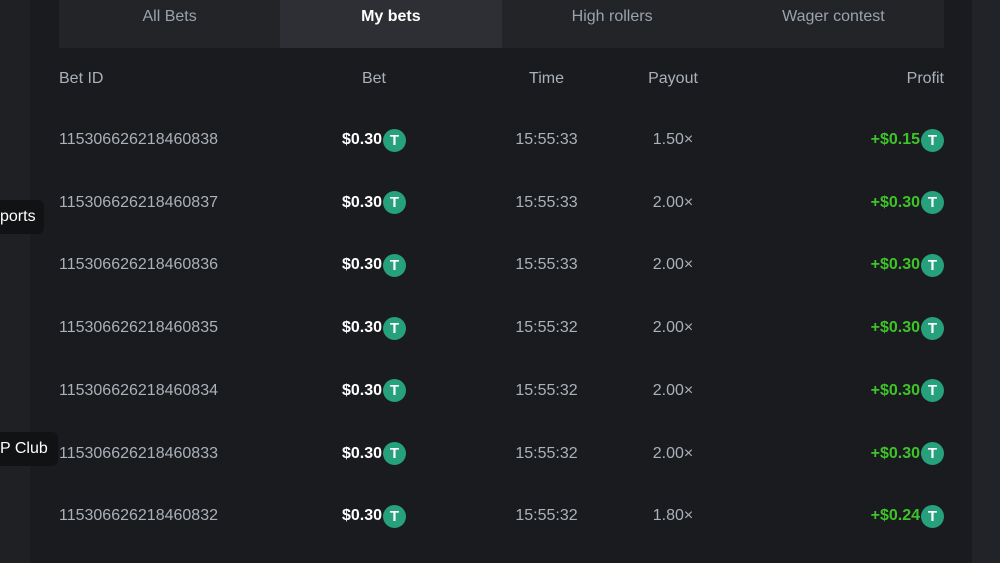  I want to click on tab-all-bets: All Bets, so click(169, 16).